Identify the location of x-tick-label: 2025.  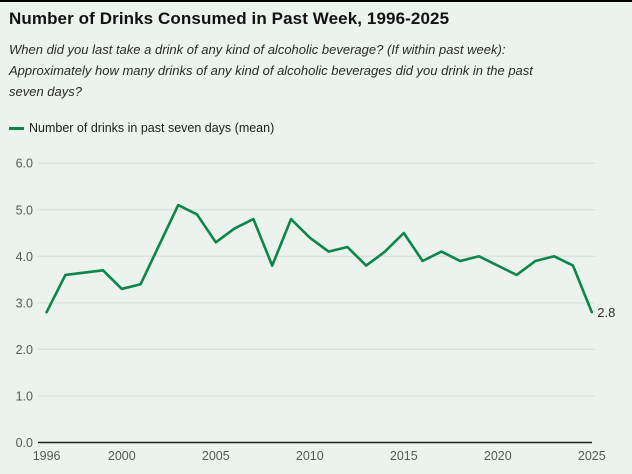
(592, 456).